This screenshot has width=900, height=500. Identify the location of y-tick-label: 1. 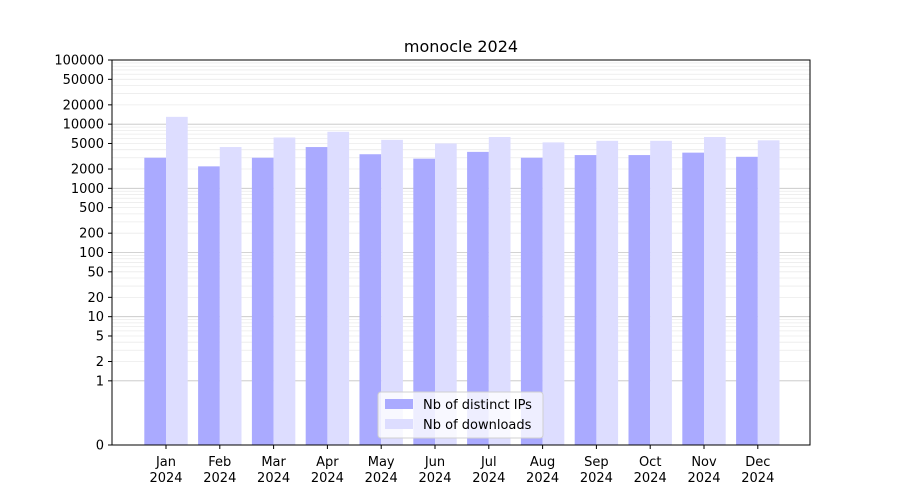
(100, 381).